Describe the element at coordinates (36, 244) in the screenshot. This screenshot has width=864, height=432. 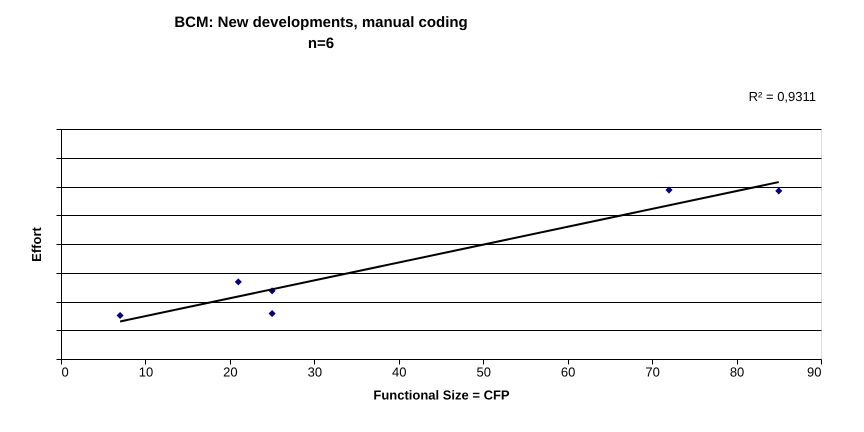
I see `y-axis-title: Effort` at that location.